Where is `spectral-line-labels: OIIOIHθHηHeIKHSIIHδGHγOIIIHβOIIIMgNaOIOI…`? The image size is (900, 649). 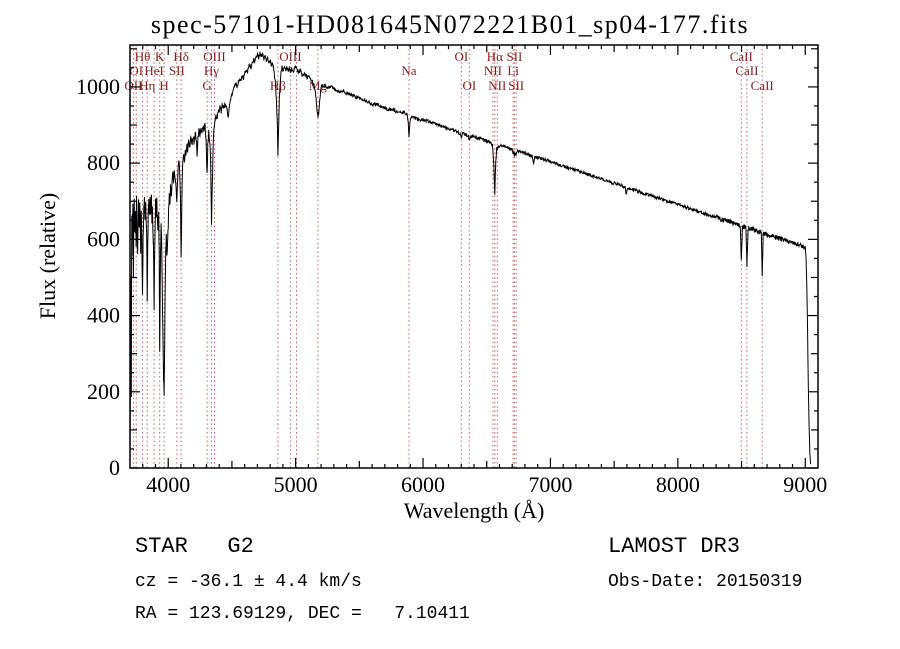 spectral-line-labels: OIIOIHθHηHeIKHSIIHδGHγOIIIHβOIIIMgNaOIOI… is located at coordinates (448, 71).